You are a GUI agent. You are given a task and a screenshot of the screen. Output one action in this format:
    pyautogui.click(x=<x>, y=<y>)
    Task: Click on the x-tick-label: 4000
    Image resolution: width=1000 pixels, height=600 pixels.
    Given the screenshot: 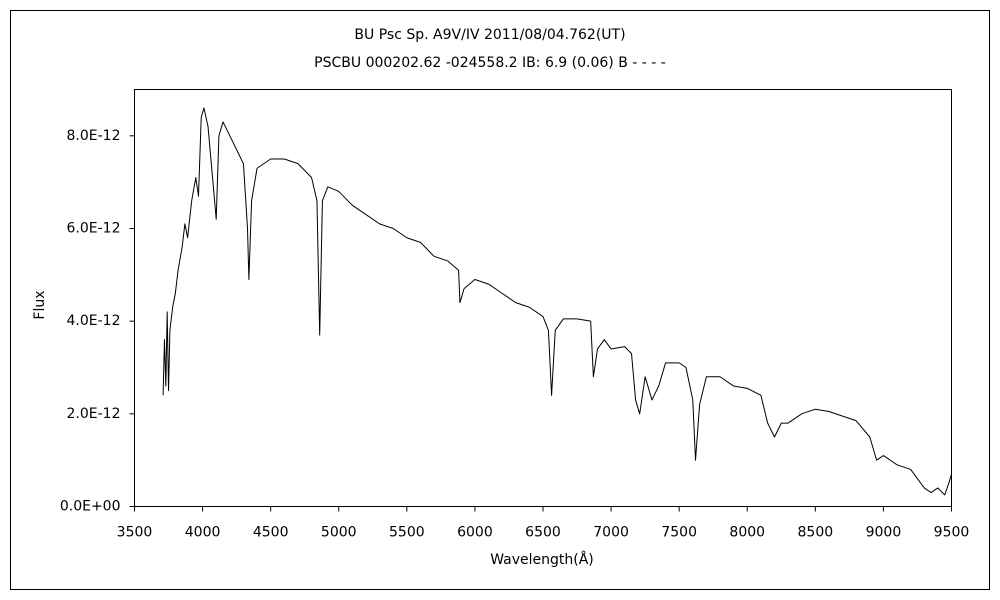 What is the action you would take?
    pyautogui.click(x=203, y=533)
    